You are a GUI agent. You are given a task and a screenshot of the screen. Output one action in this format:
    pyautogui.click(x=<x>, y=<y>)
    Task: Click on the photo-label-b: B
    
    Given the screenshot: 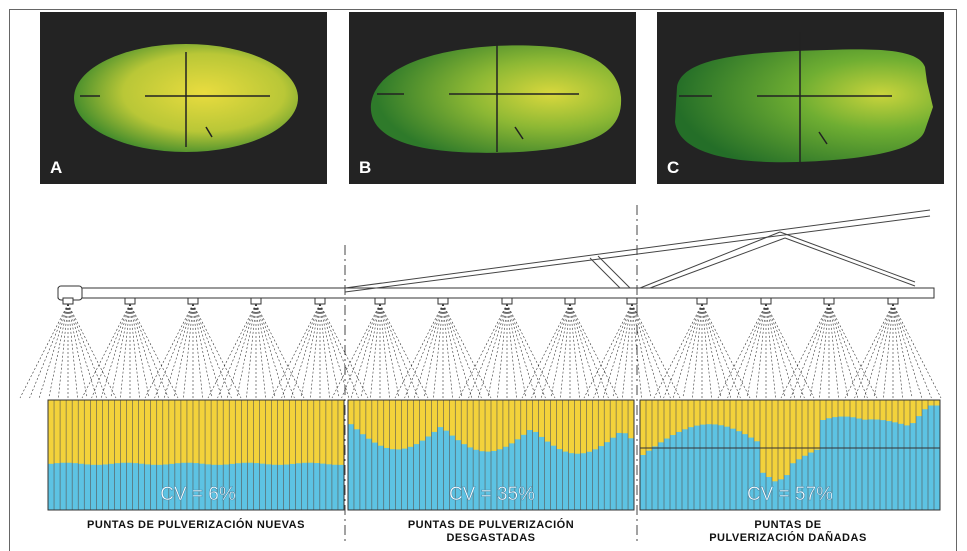 What is the action you would take?
    pyautogui.click(x=365, y=167)
    